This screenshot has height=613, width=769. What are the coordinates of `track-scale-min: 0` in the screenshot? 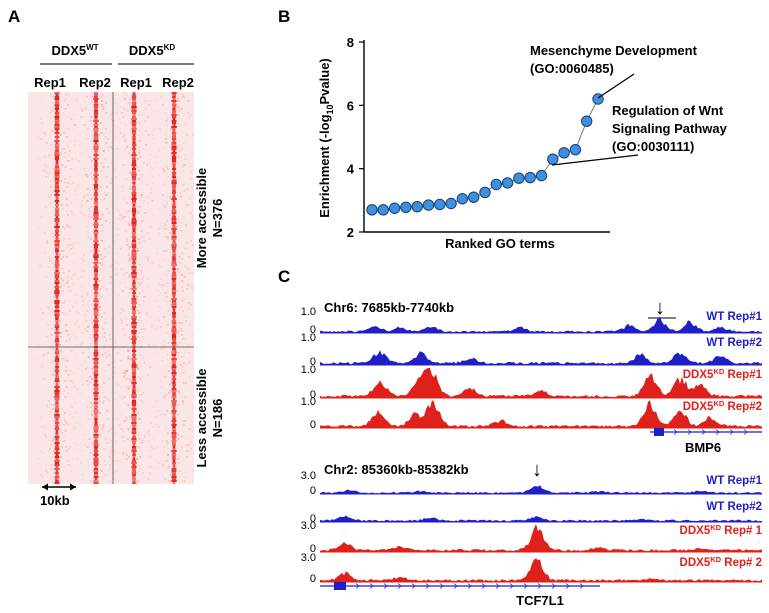 It's located at (313, 579).